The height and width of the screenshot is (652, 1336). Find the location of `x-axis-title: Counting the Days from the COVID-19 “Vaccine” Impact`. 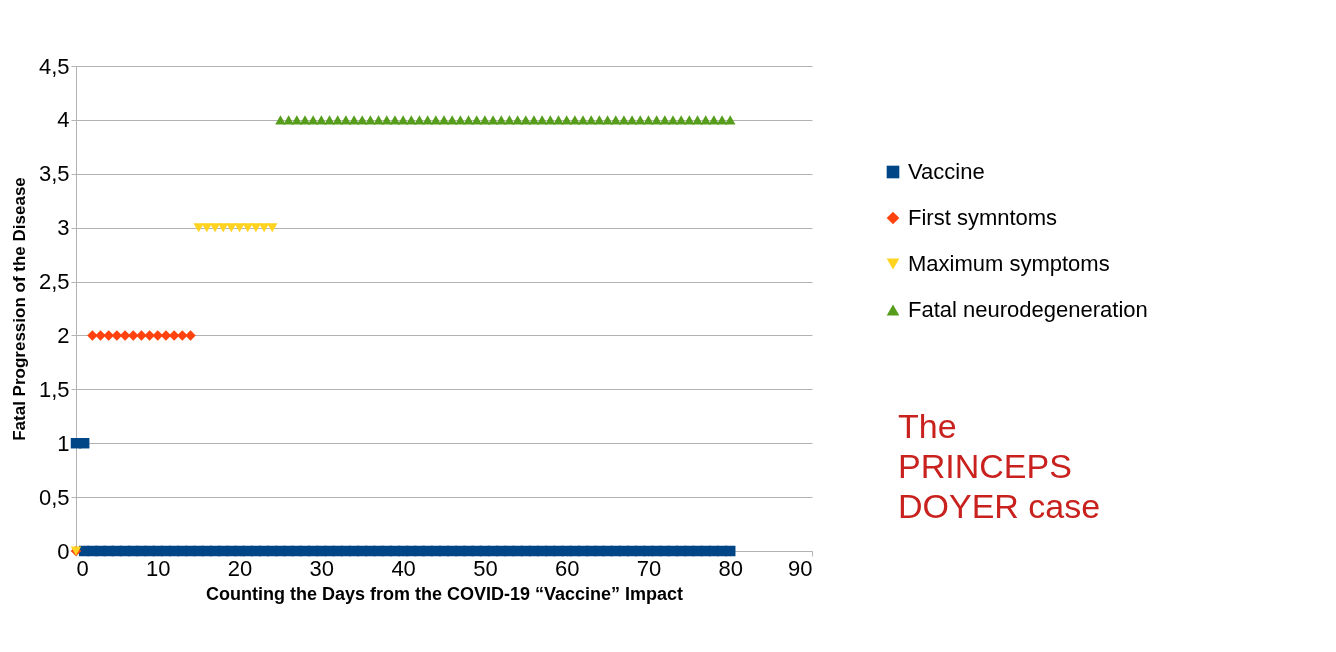

x-axis-title: Counting the Days from the COVID-19 “Vaccine” Impact is located at coordinates (444, 593).